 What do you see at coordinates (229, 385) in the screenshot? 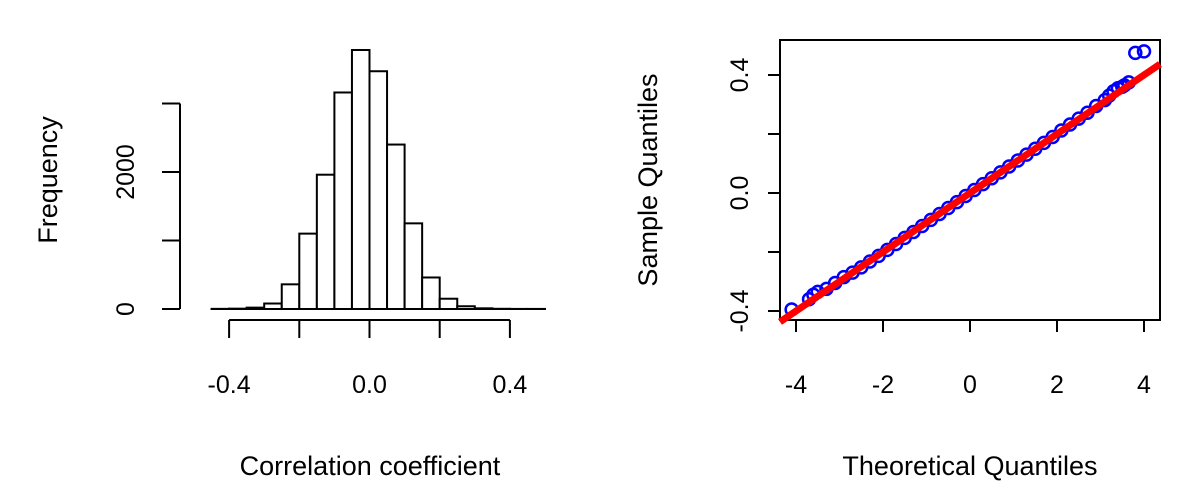
I see `histogram-x-tick-label: -0.4` at bounding box center [229, 385].